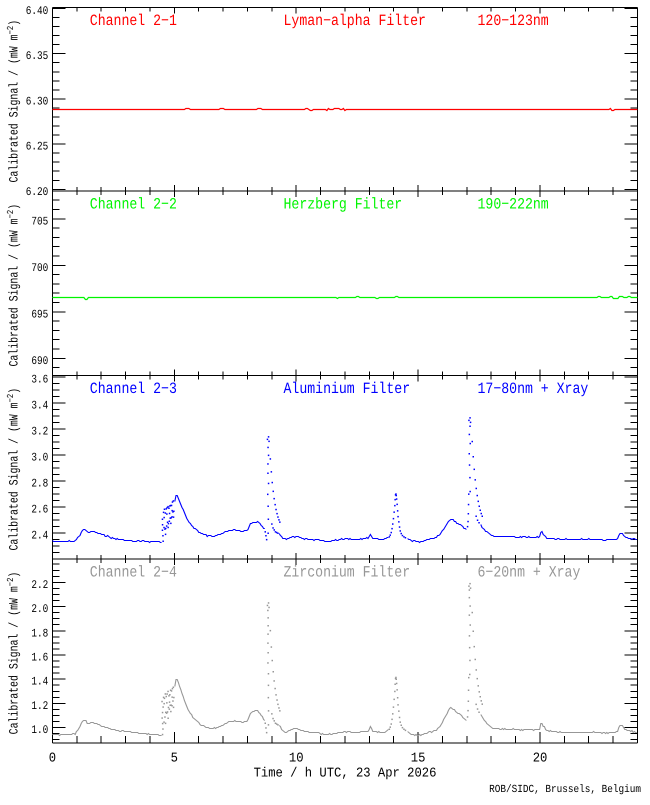  What do you see at coordinates (39, 268) in the screenshot?
I see `svg-text: 700` at bounding box center [39, 268].